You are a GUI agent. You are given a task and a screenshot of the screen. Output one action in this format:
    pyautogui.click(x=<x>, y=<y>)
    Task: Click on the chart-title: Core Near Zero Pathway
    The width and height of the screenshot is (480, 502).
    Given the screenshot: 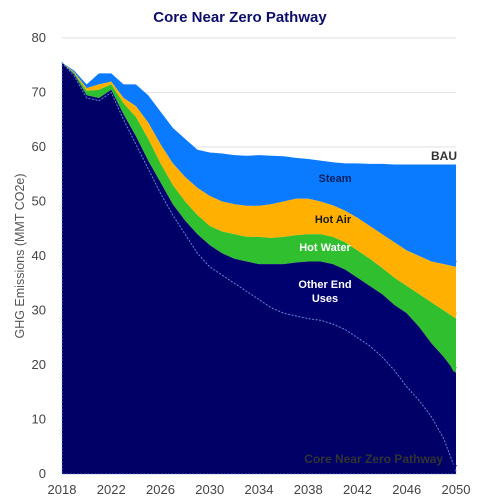 What is the action you would take?
    pyautogui.click(x=240, y=17)
    